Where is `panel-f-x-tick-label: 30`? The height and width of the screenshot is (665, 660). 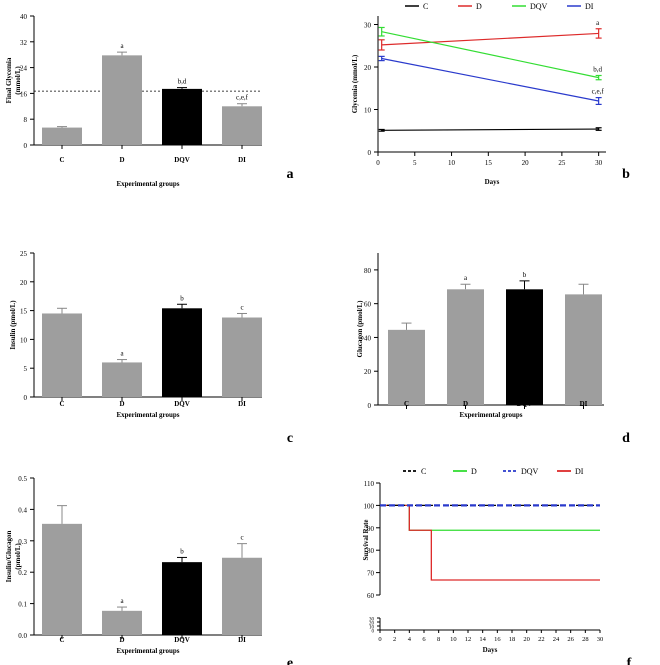 panel-f-x-tick-label: 30 is located at coordinates (600, 639).